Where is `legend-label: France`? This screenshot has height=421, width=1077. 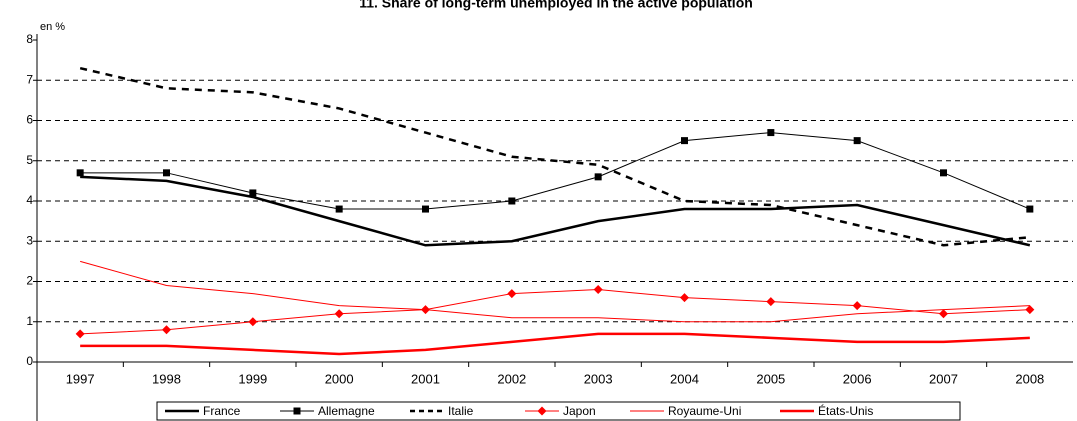
legend-label: France is located at coordinates (222, 411).